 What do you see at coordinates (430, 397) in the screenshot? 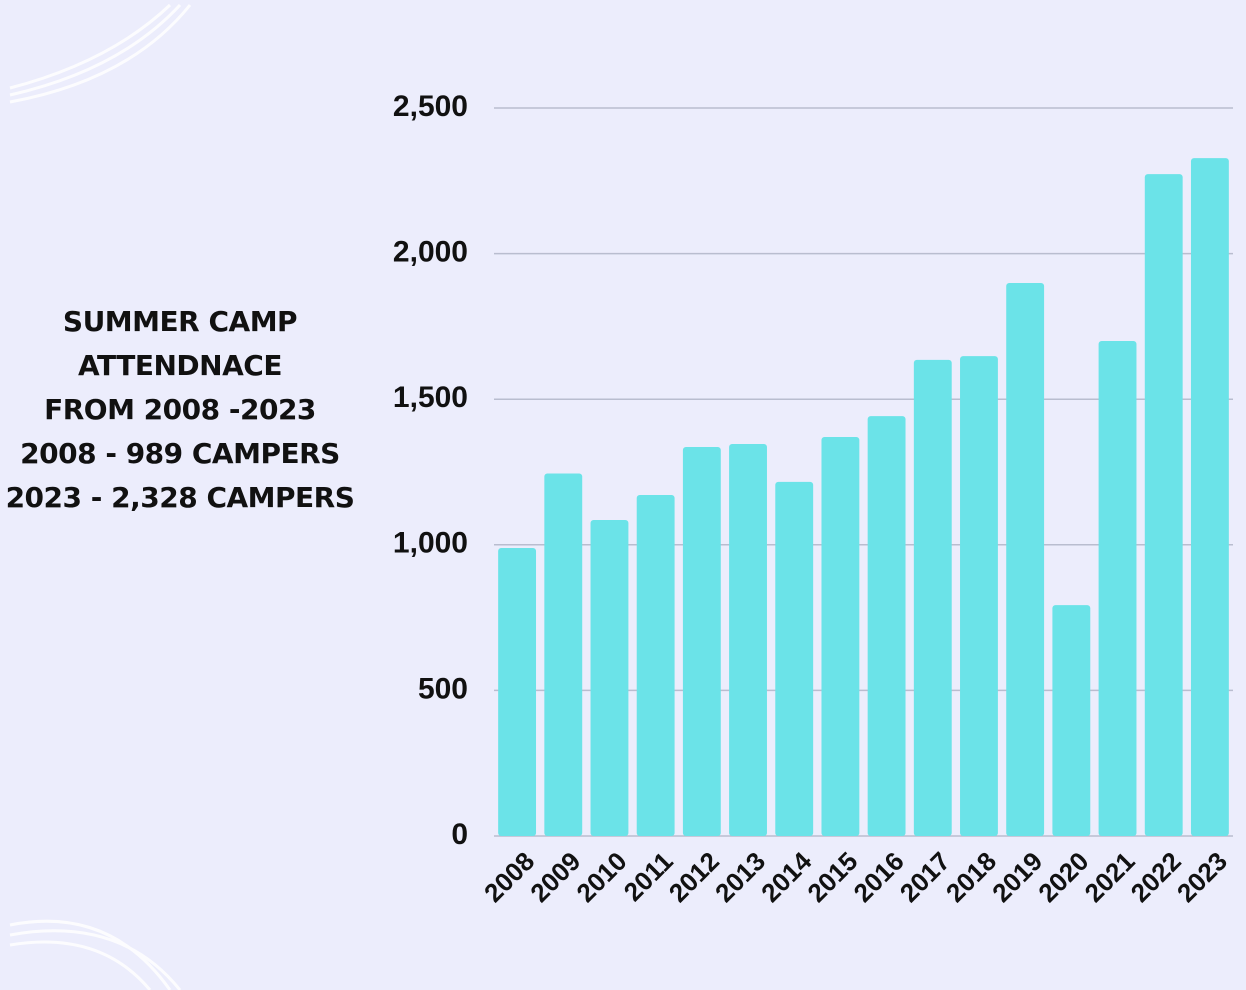
I see `y-tick-label: 1,500` at bounding box center [430, 397].